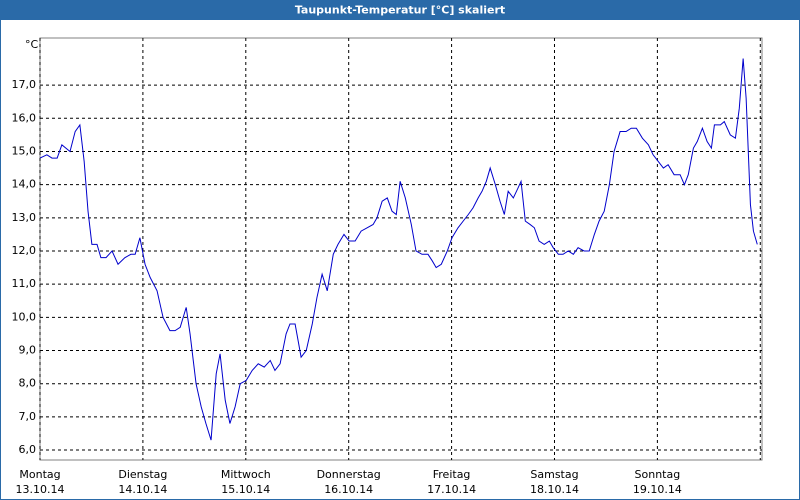 Image resolution: width=800 pixels, height=500 pixels. Describe the element at coordinates (554, 489) in the screenshot. I see `x-tick-date: 18.10.14` at that location.